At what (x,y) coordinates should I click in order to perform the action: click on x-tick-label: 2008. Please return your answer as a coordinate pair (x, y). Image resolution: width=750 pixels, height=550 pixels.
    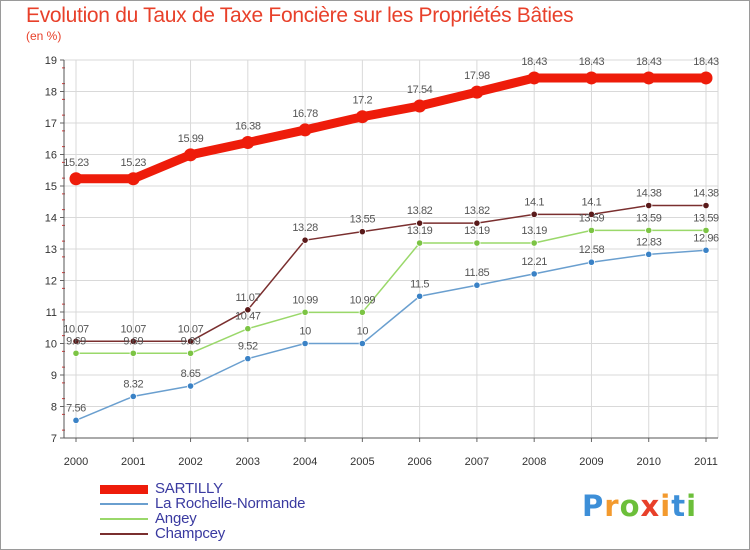
    Looking at the image, I should click on (534, 462).